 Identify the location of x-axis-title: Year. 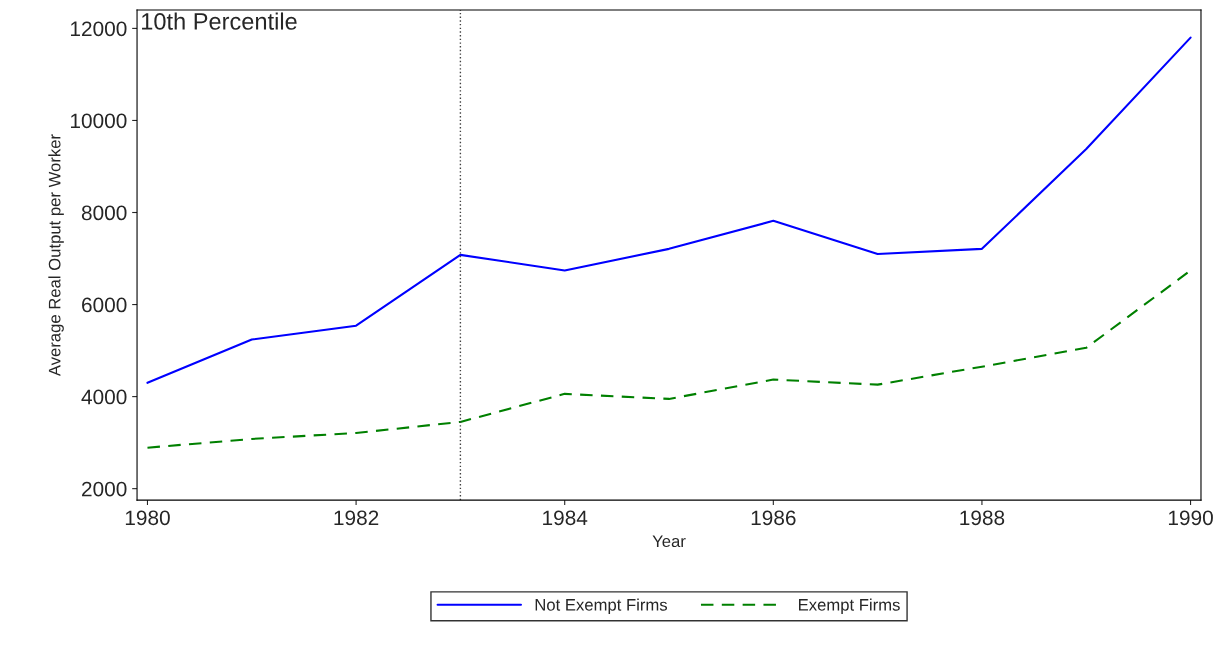
(669, 541).